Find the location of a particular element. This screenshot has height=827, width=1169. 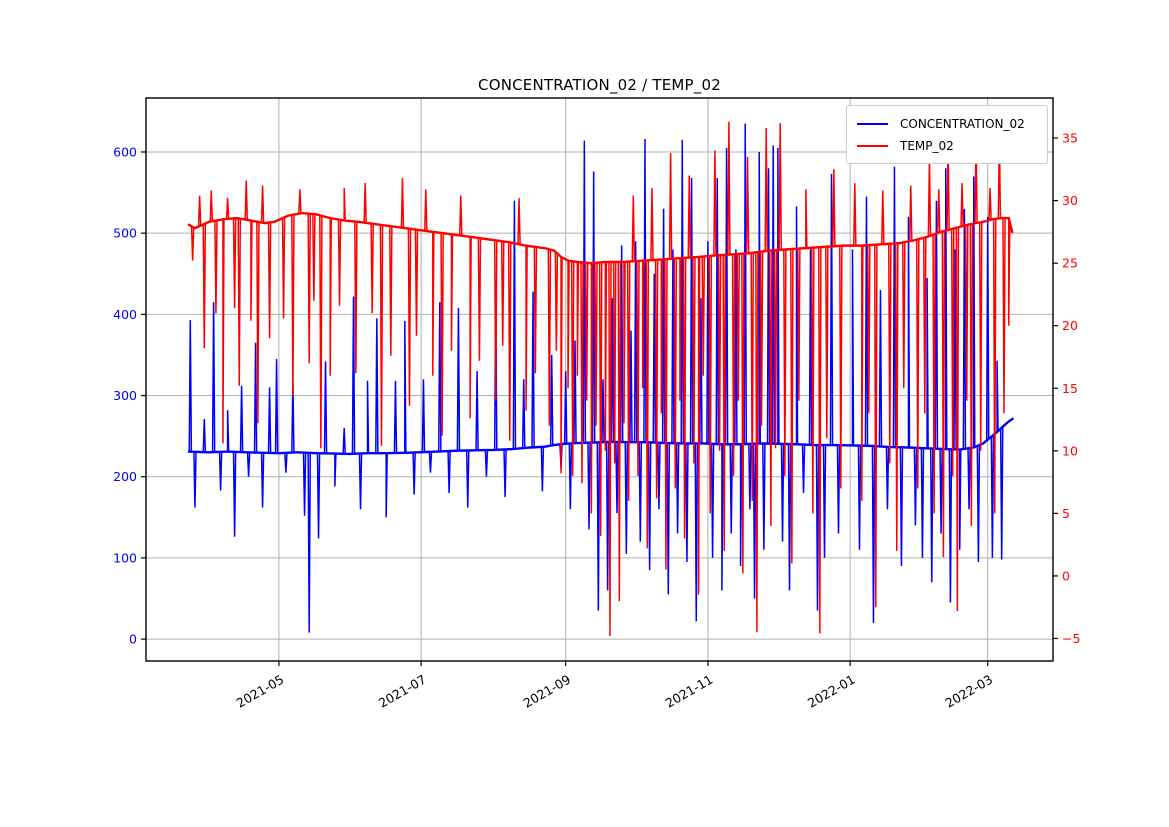

left-tick-label: 500 is located at coordinates (125, 233).